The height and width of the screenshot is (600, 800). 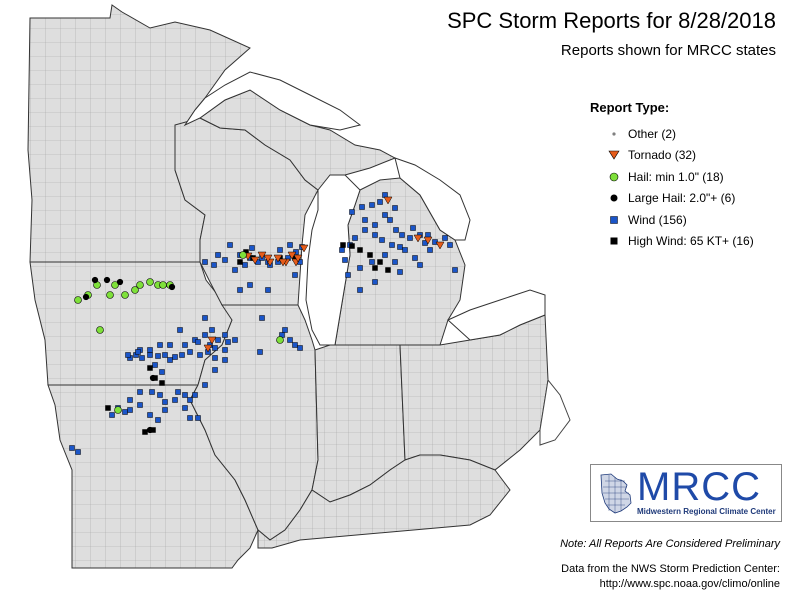 What do you see at coordinates (698, 242) in the screenshot?
I see `legend-item-high-wind: High Wind: 65 KT+ (16)` at bounding box center [698, 242].